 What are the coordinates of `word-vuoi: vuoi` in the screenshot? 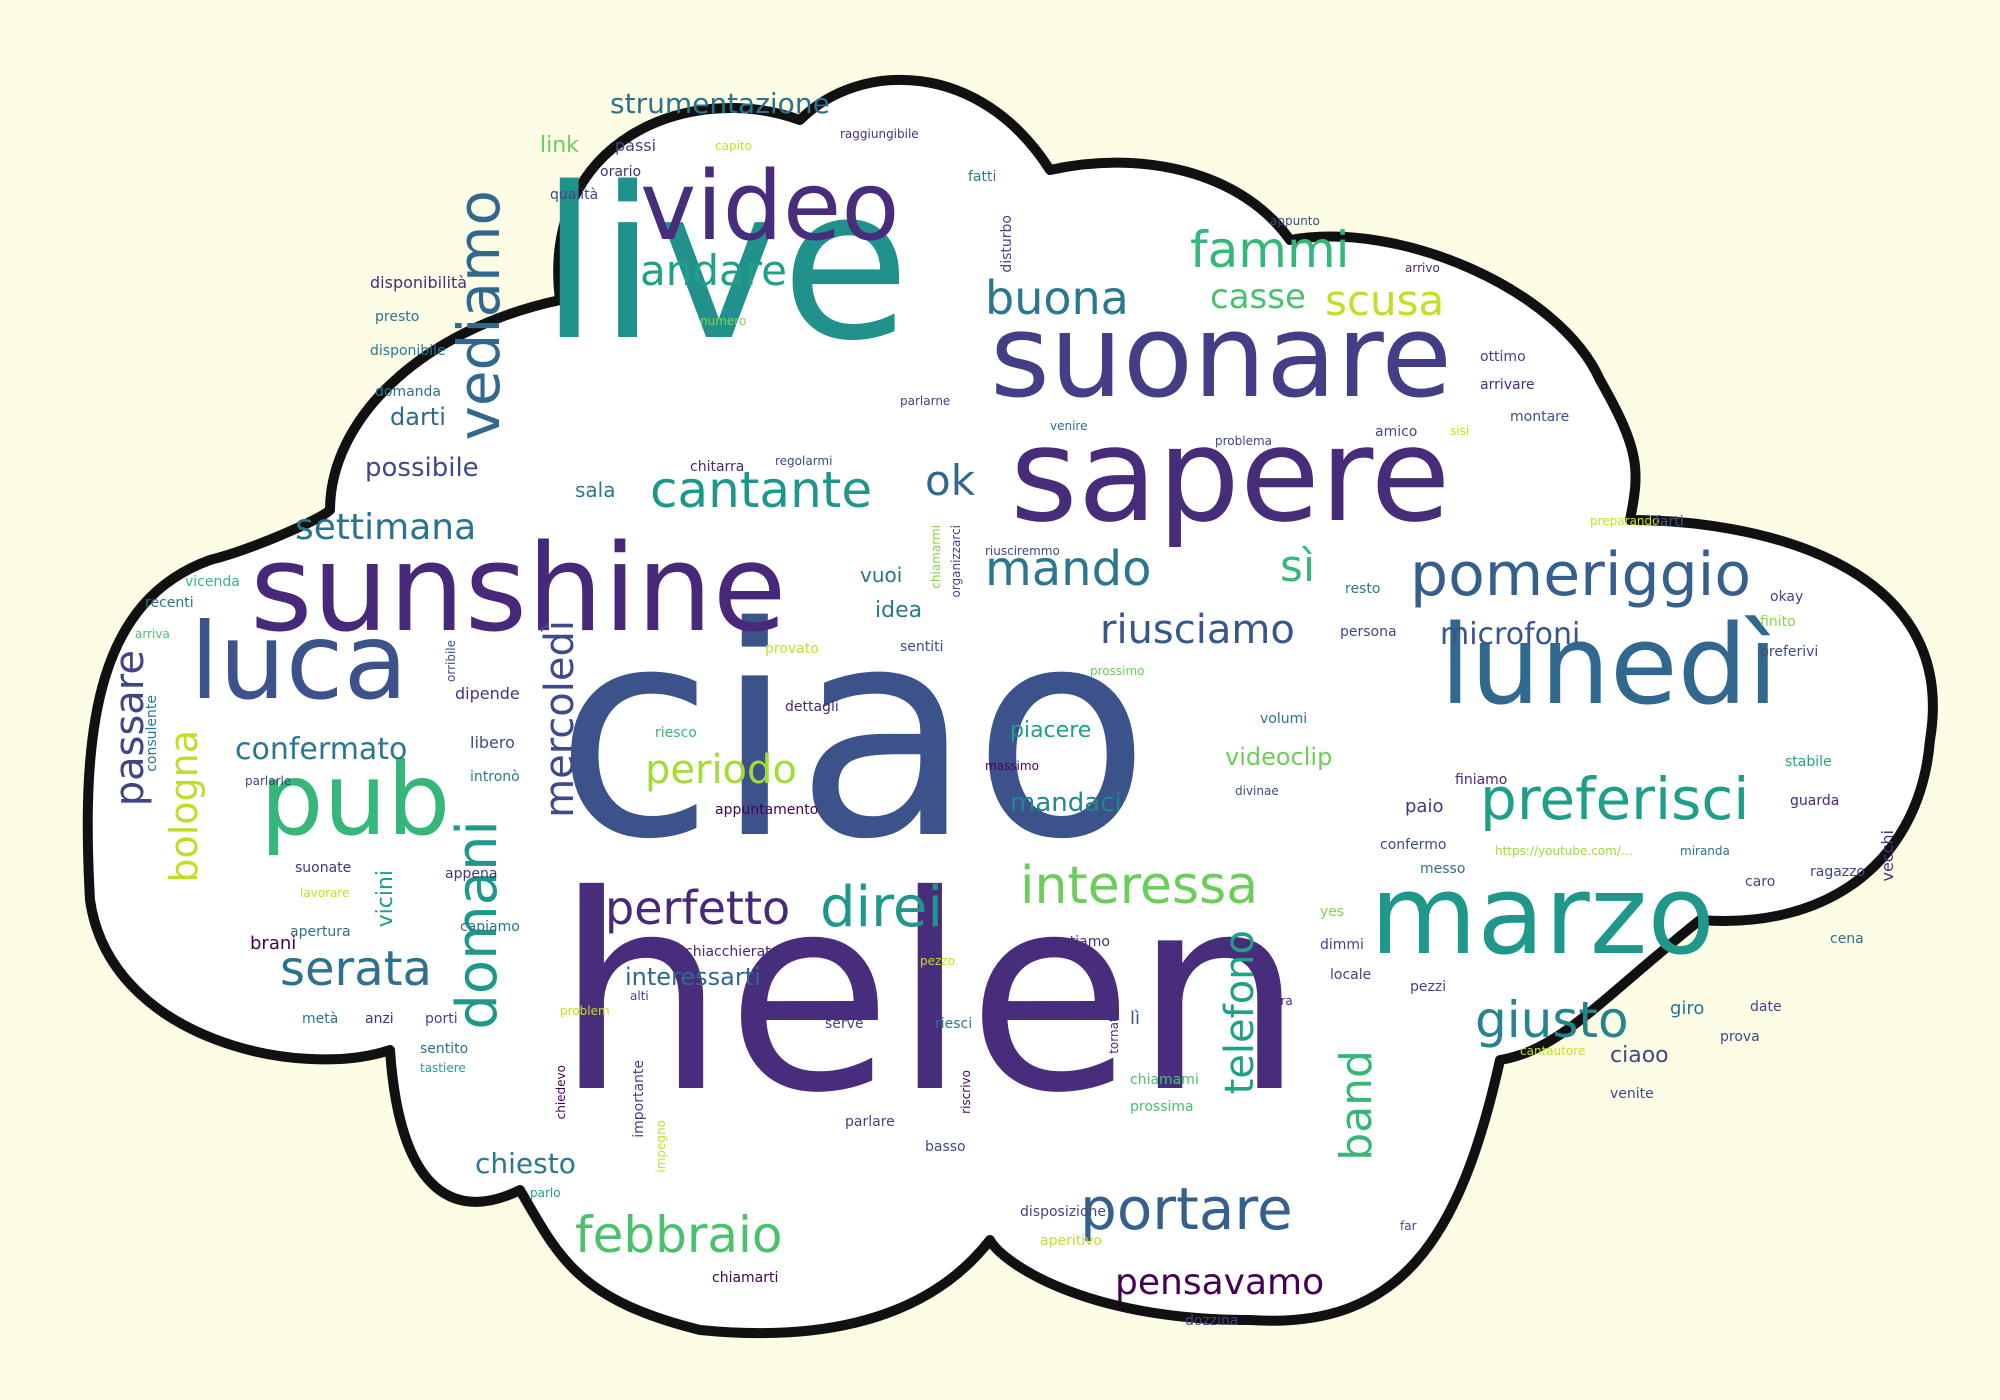 It's located at (881, 575).